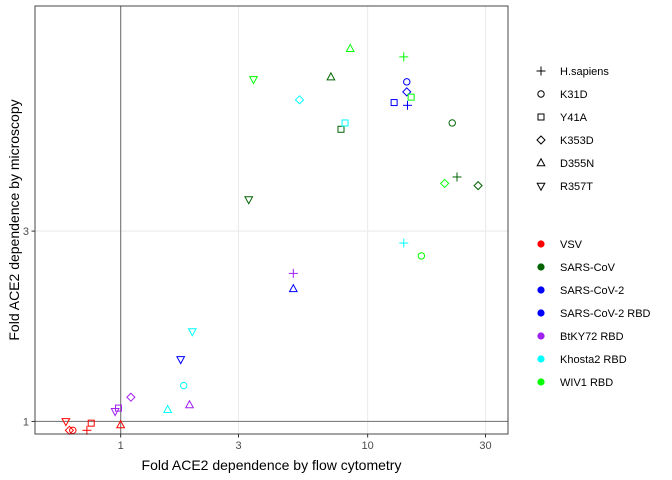 The height and width of the screenshot is (480, 672). I want to click on shape-legend-item: H.sapiens, so click(572, 72).